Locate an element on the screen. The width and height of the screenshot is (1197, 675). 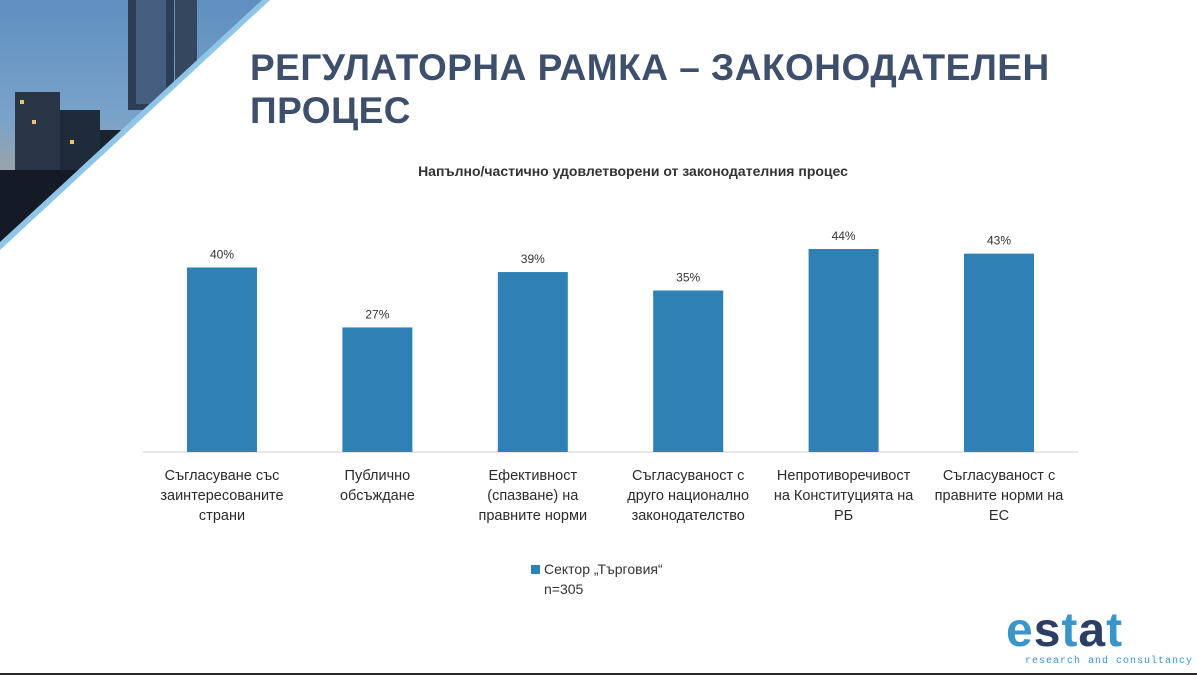
bottom-rule is located at coordinates (598, 674).